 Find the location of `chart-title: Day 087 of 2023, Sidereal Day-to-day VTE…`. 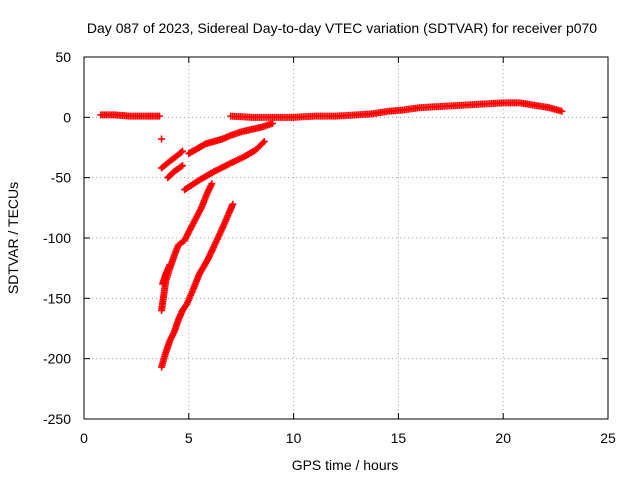

chart-title: Day 087 of 2023, Sidereal Day-to-day VTE… is located at coordinates (342, 28).